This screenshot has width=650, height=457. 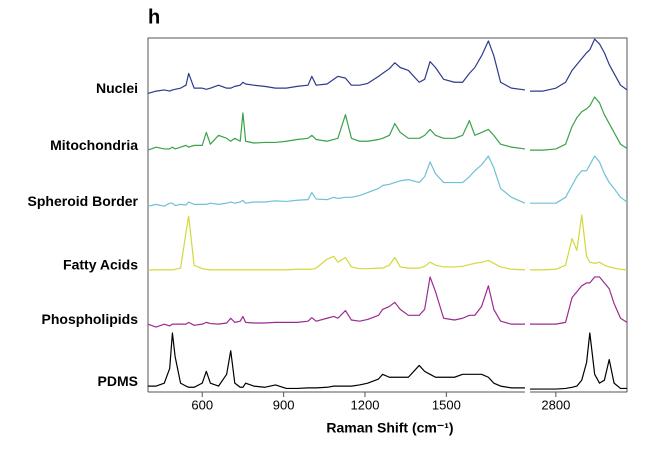 I want to click on series-label: Nuclei, so click(x=117, y=88).